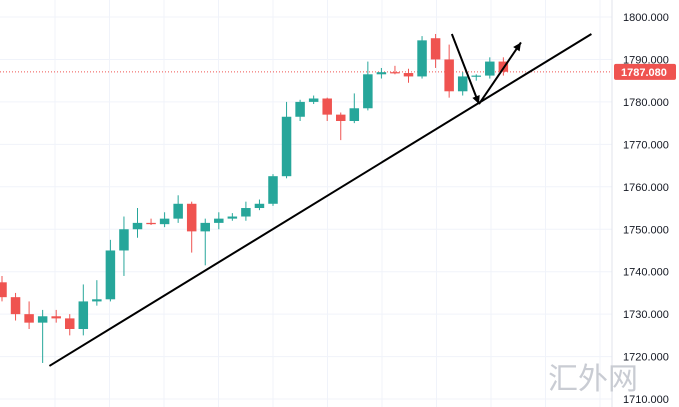  Describe the element at coordinates (593, 379) in the screenshot. I see `watermark: 汇外网` at that location.